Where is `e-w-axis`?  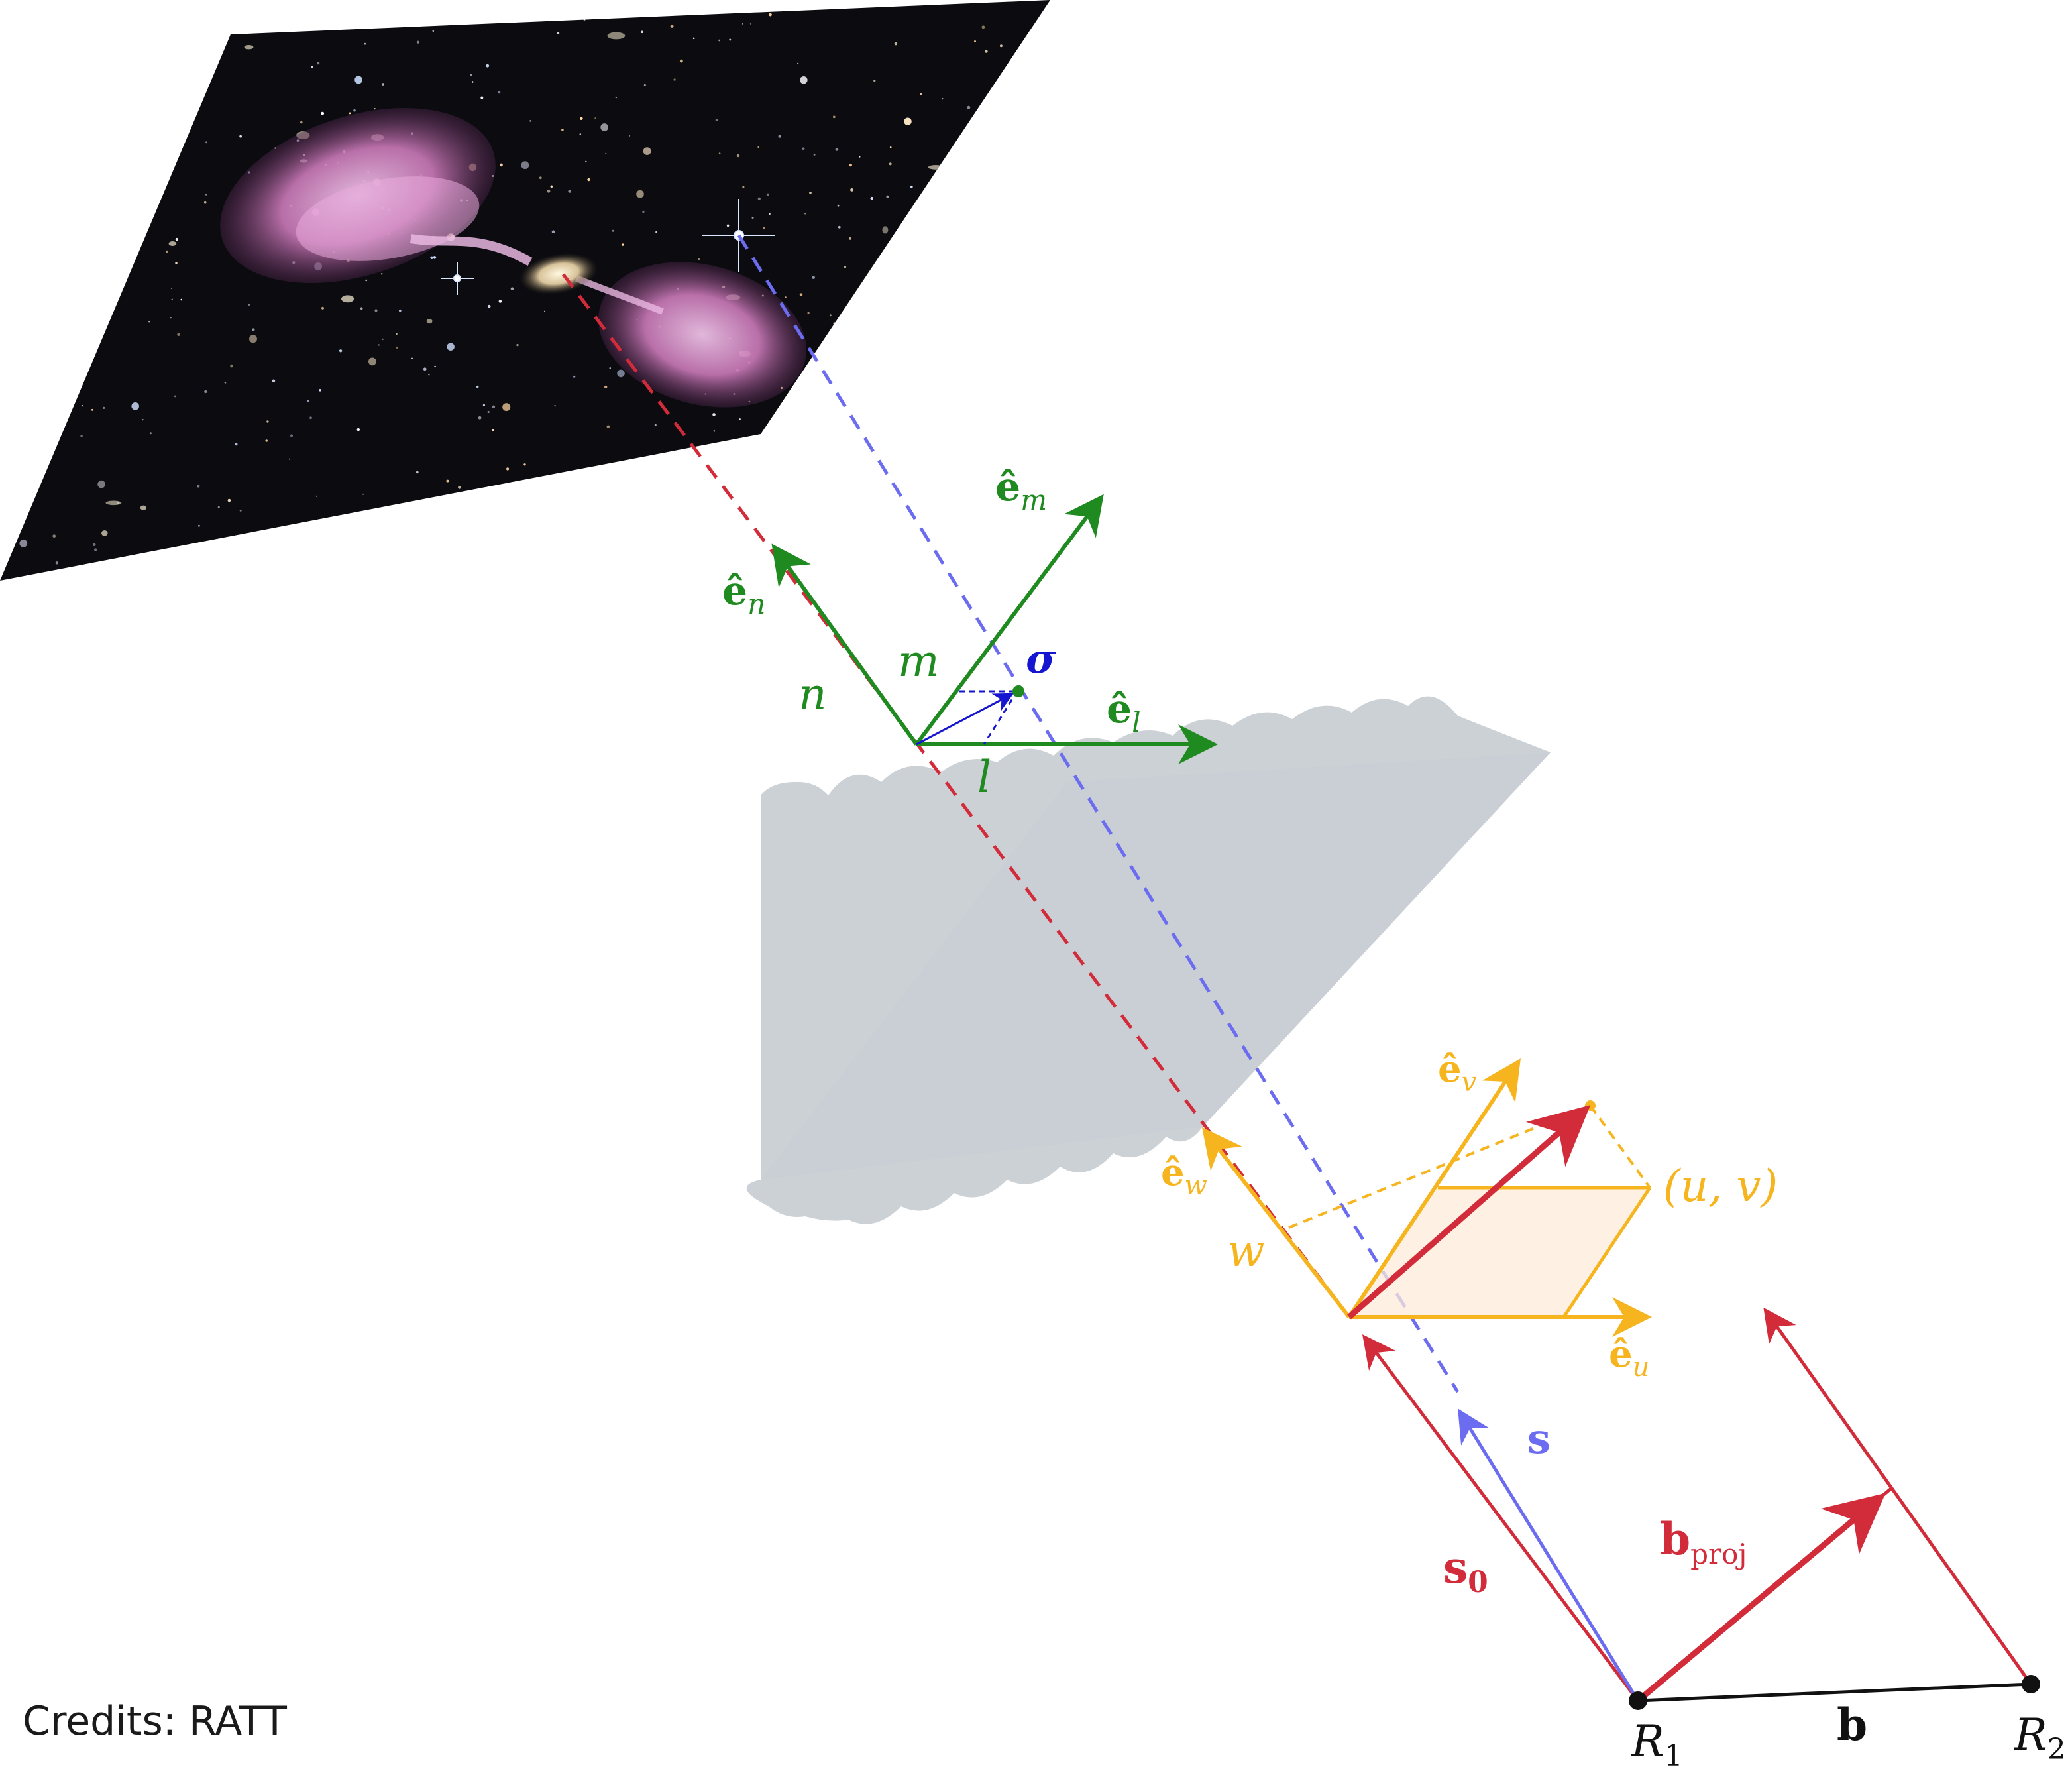
e-w-axis is located at coordinates (1276, 1222).